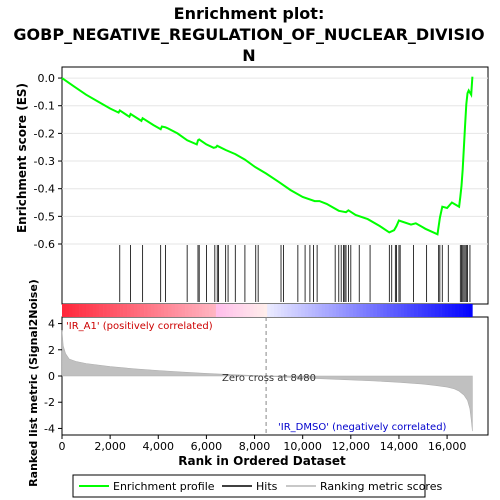 The height and width of the screenshot is (500, 500). What do you see at coordinates (53, 376) in the screenshot?
I see `metric-y-axis: 4 2 0 -2 -4` at bounding box center [53, 376].